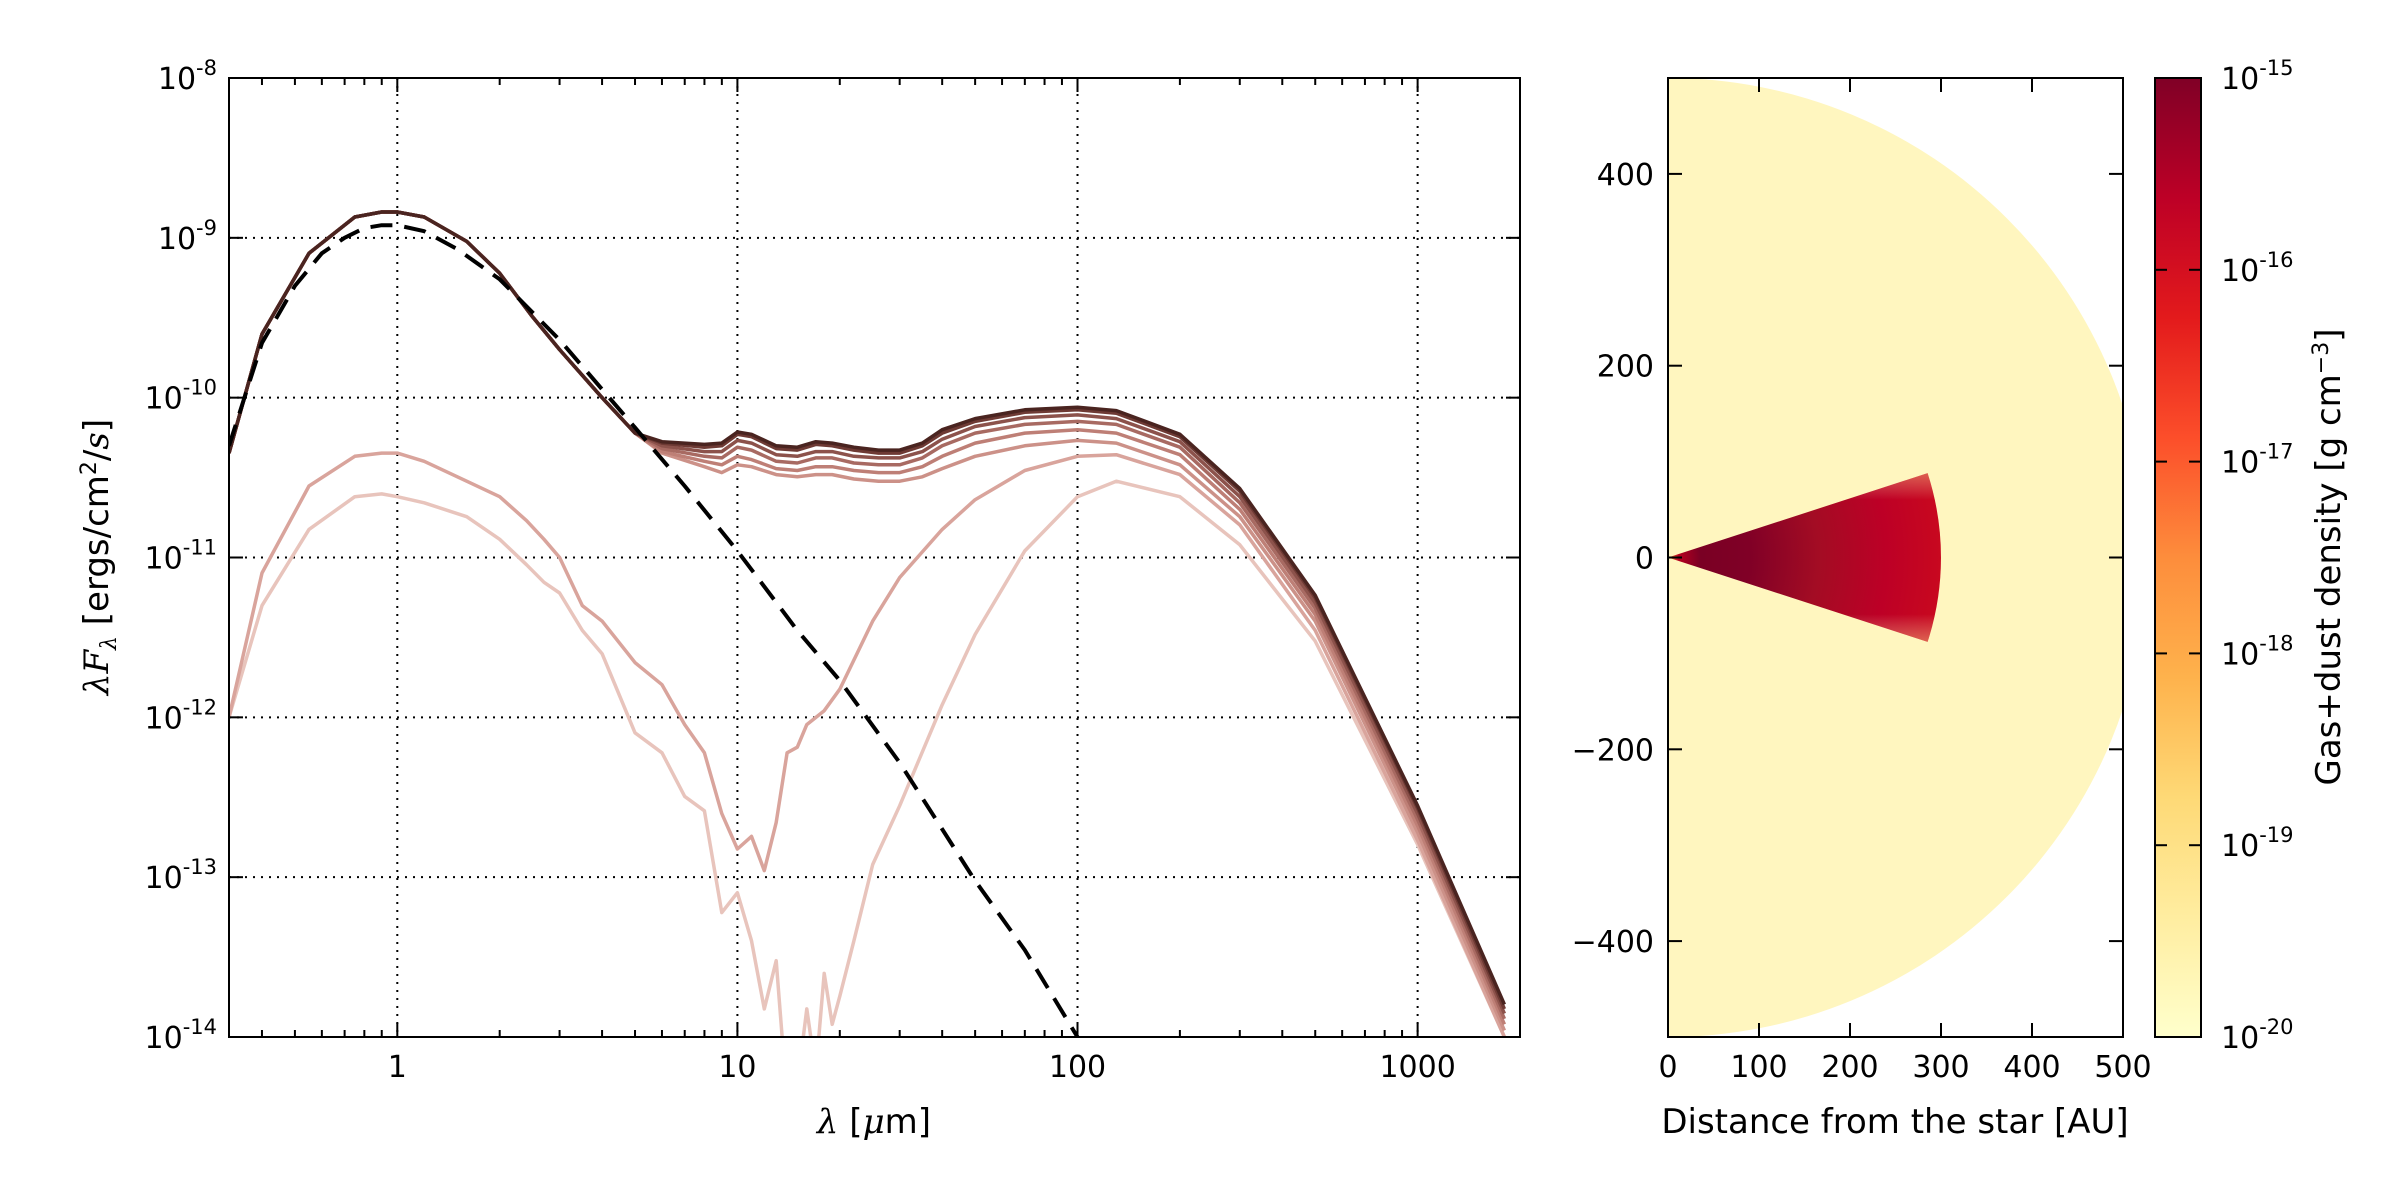  I want to click on sed-y-axis-label: λFλ [ergs/cm2/s], so click(99, 558).